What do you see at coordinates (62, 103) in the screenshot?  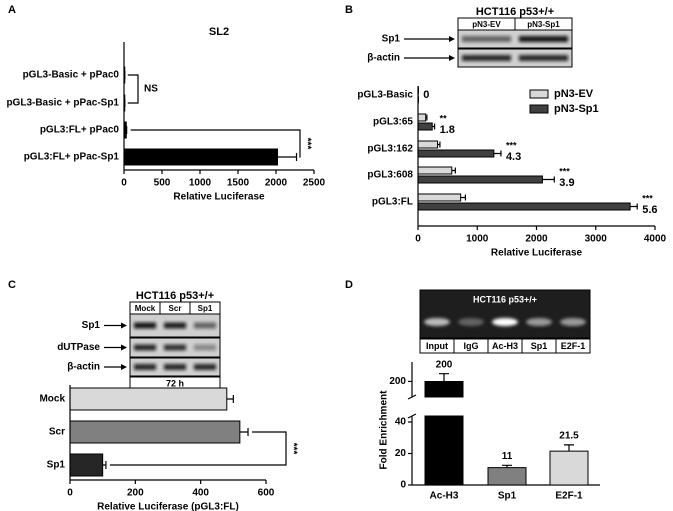 I see `category-label: pGL3-Basic + pPac-Sp1` at bounding box center [62, 103].